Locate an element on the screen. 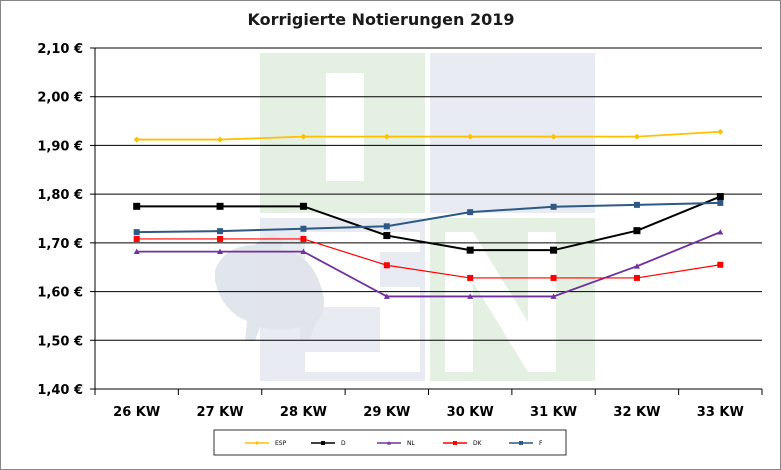  x-tick-label: 31 KW is located at coordinates (553, 412).